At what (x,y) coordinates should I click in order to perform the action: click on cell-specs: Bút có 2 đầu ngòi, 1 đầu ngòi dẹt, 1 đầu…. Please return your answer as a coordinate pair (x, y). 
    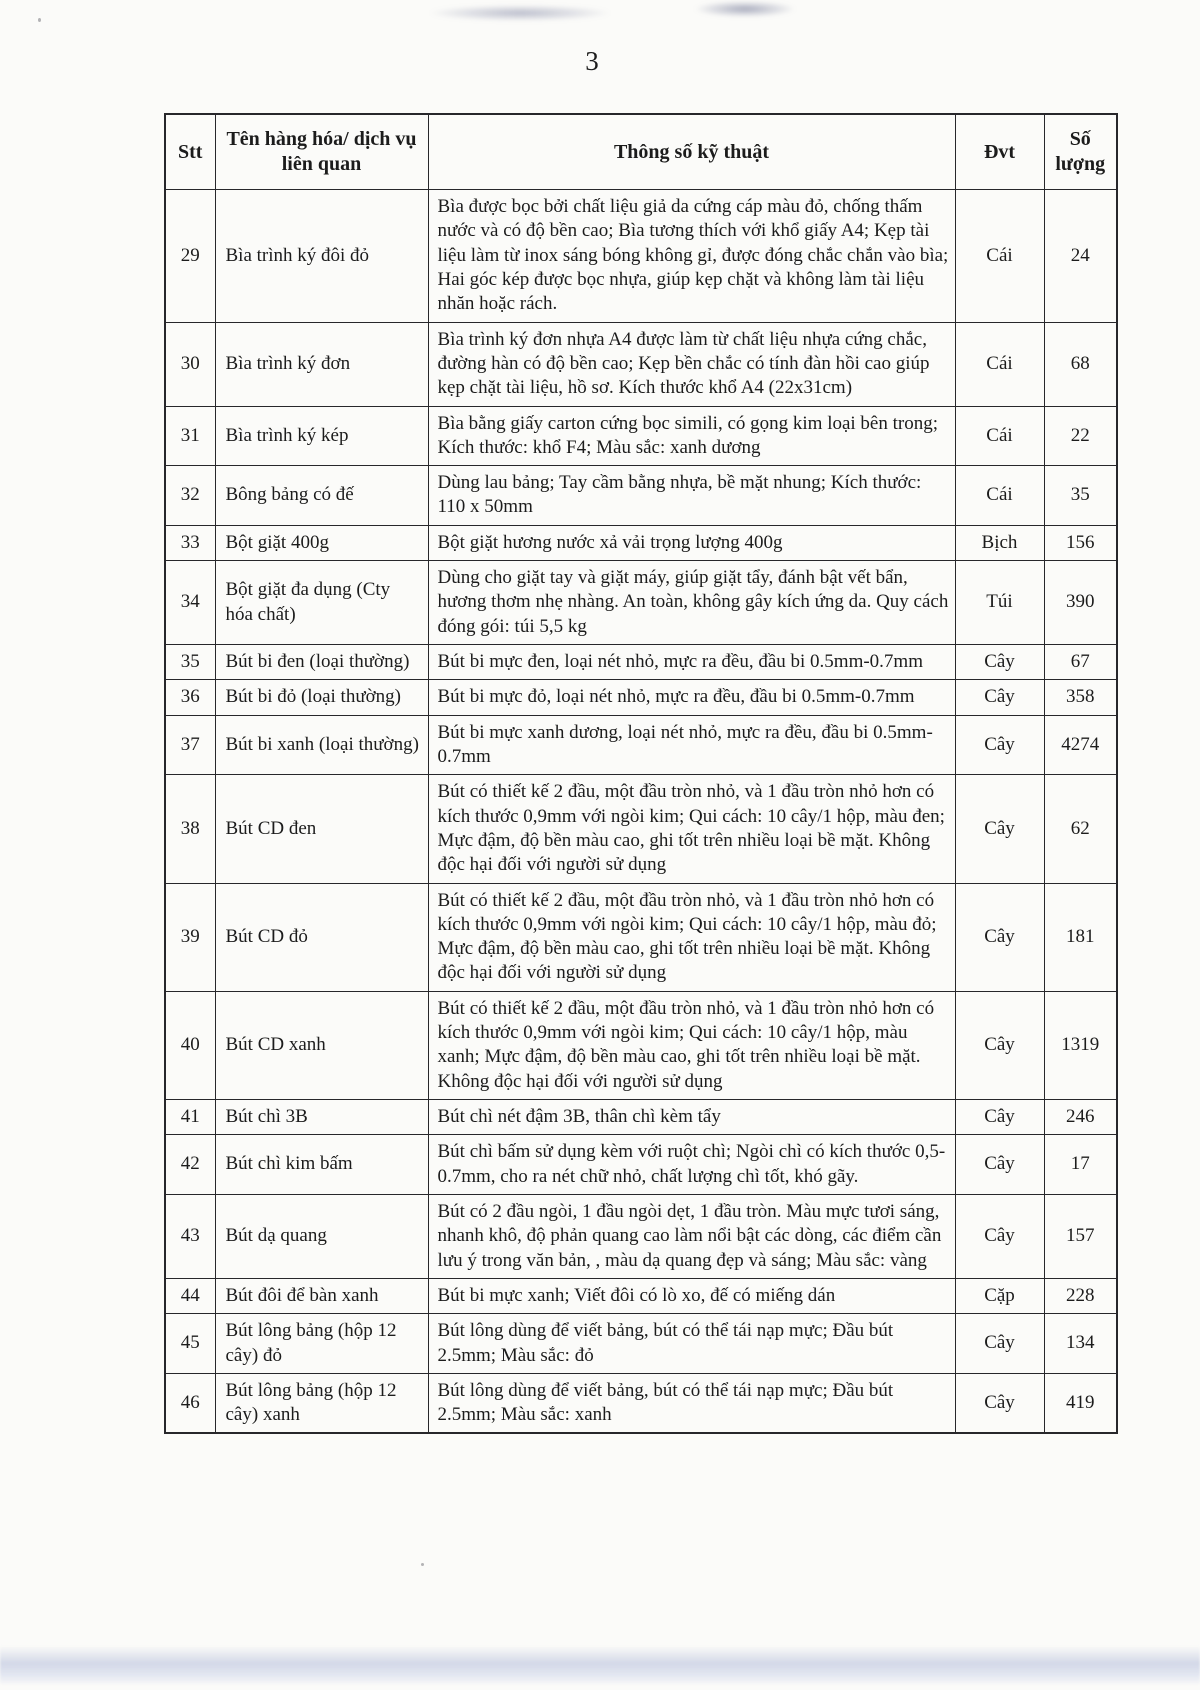
    Looking at the image, I should click on (691, 1236).